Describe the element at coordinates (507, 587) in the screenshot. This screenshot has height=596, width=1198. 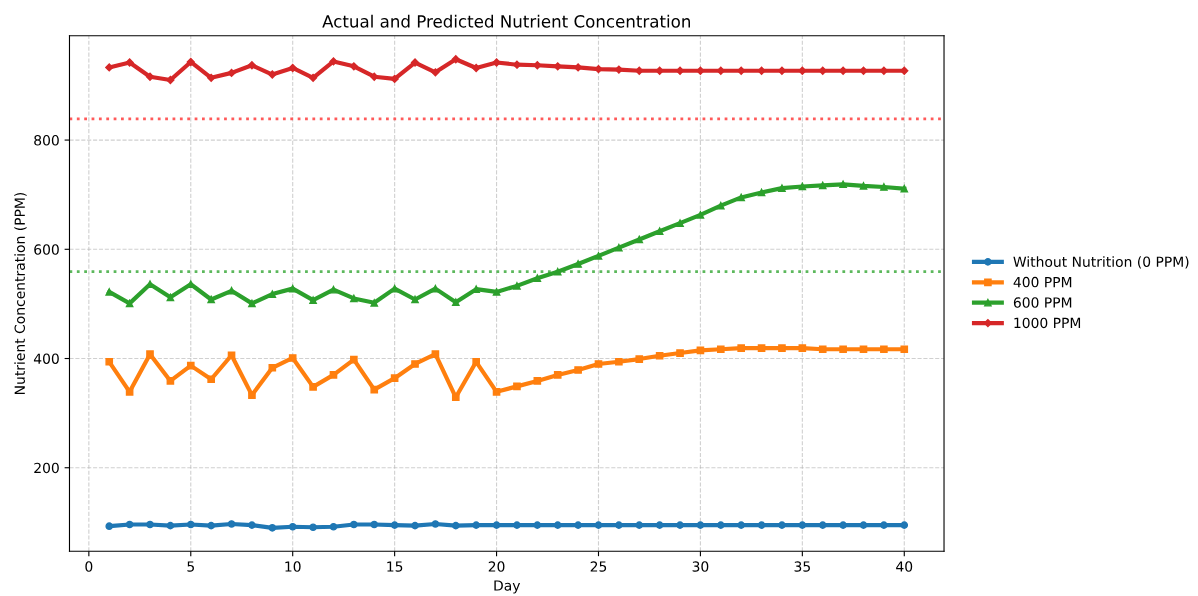
I see `x-axis-title: Day` at that location.